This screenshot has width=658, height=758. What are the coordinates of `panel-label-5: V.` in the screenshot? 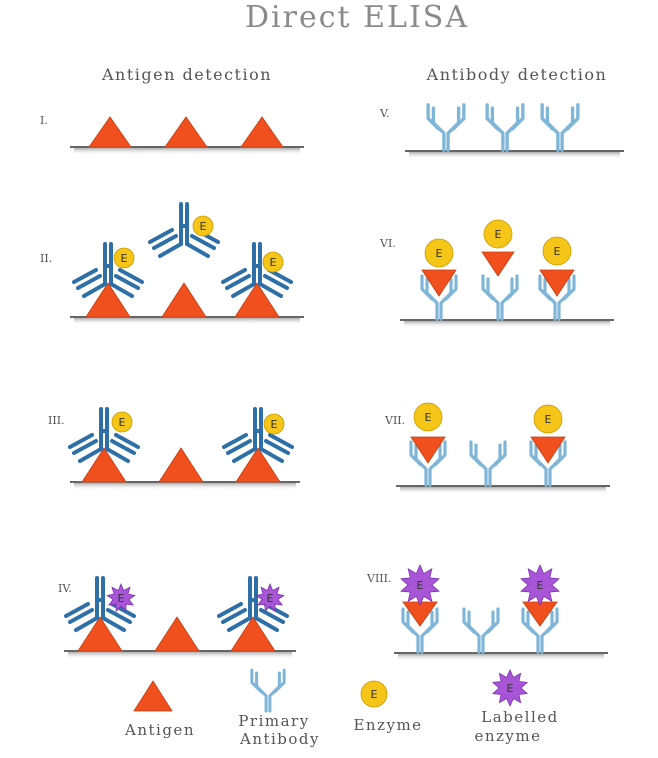 It's located at (384, 113).